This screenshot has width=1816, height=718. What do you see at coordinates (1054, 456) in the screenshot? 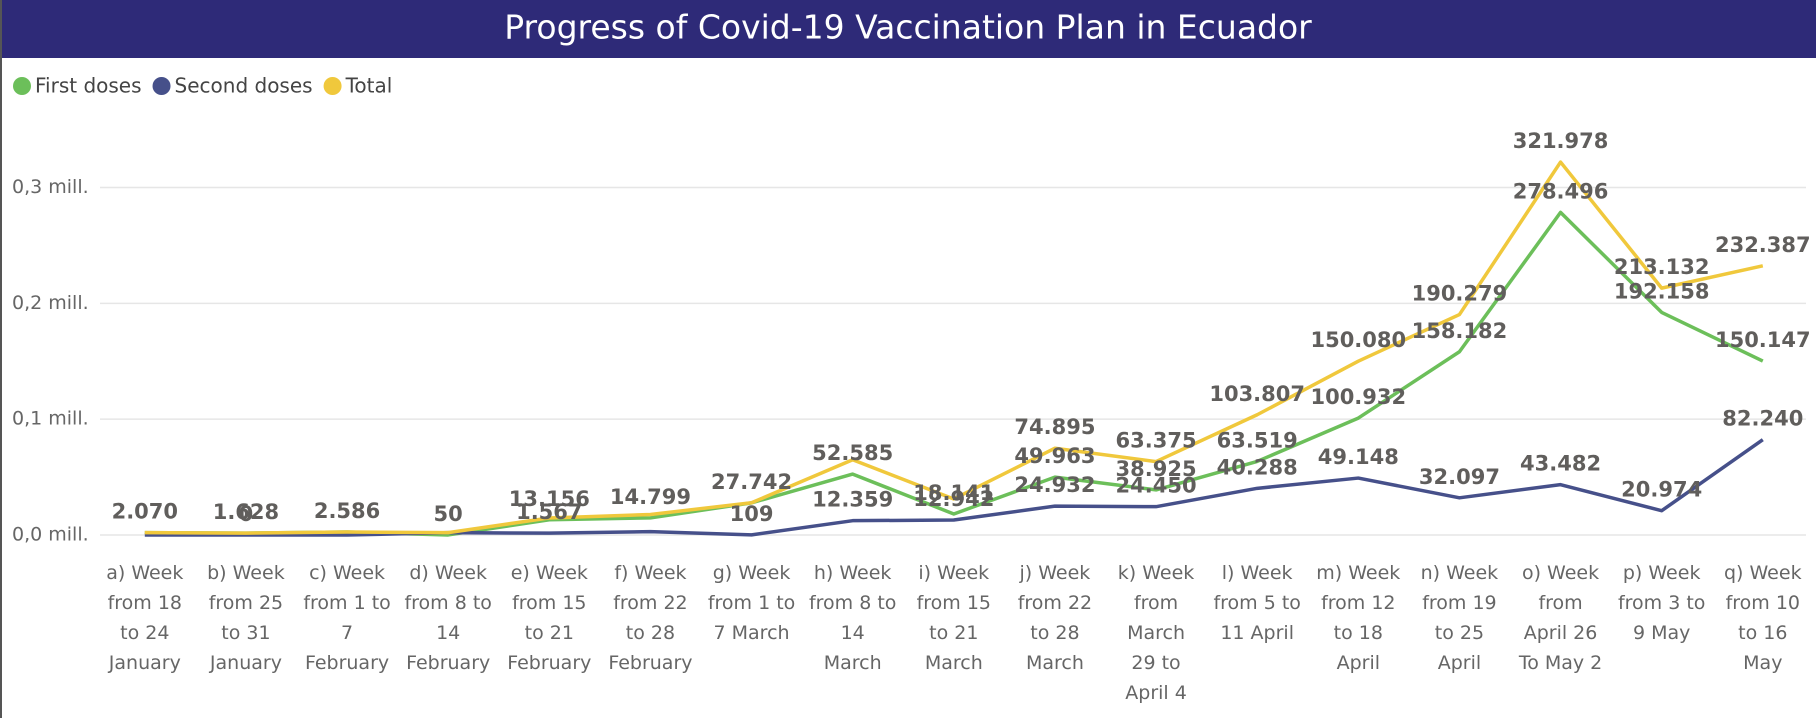
I see `data-label: 49.963` at bounding box center [1054, 456].